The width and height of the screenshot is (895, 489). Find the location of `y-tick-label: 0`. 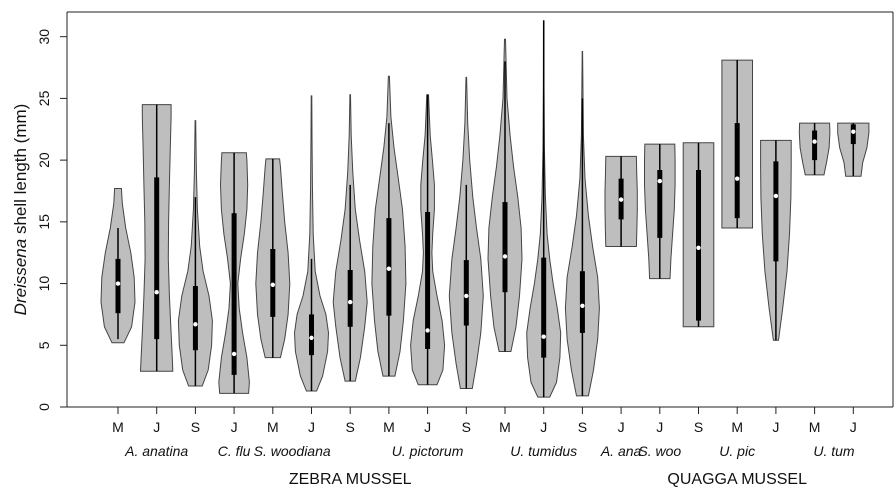

y-tick-label: 0 is located at coordinates (44, 407).